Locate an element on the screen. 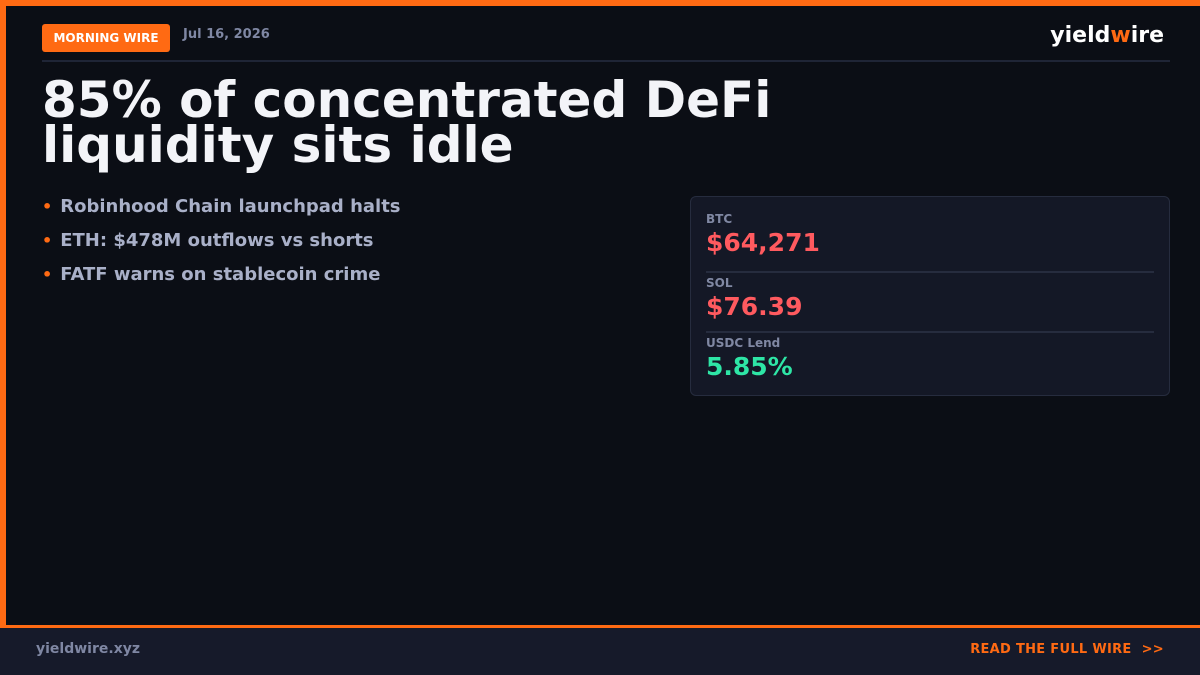  bullet-text: Robinhood Chain launchpad halts is located at coordinates (230, 206).